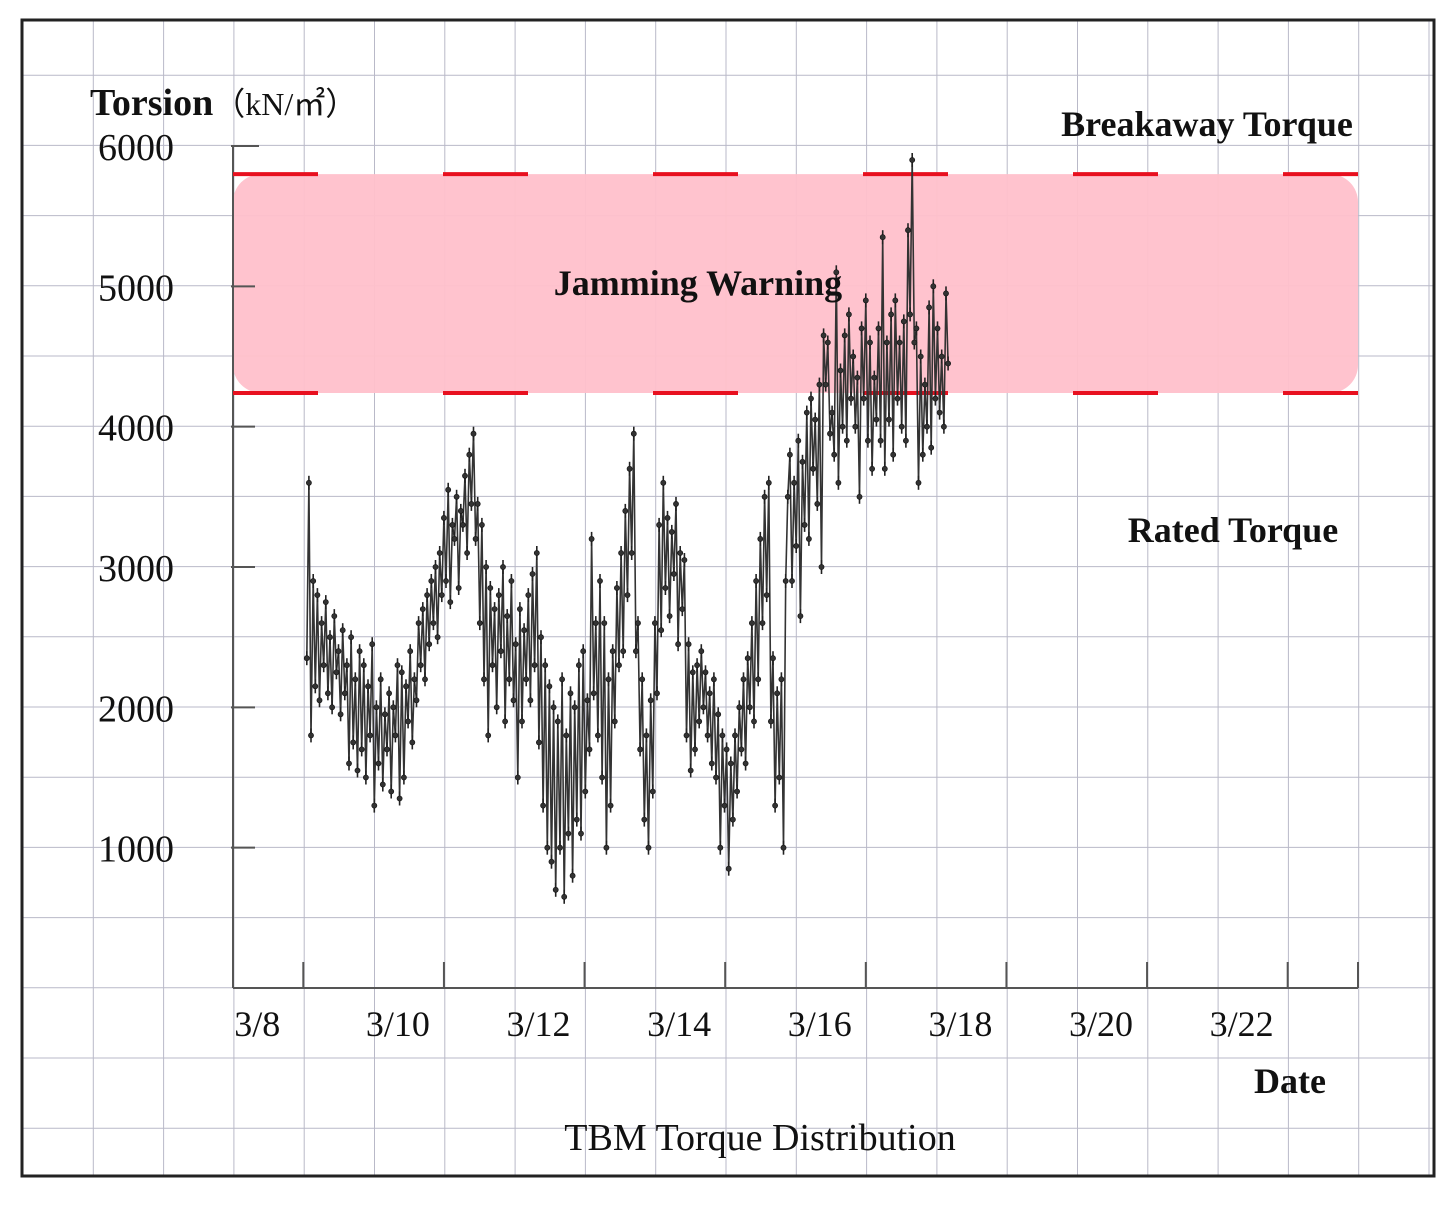 Image resolution: width=1453 pixels, height=1209 pixels. What do you see at coordinates (1290, 1081) in the screenshot?
I see `x-axis-label: Date` at bounding box center [1290, 1081].